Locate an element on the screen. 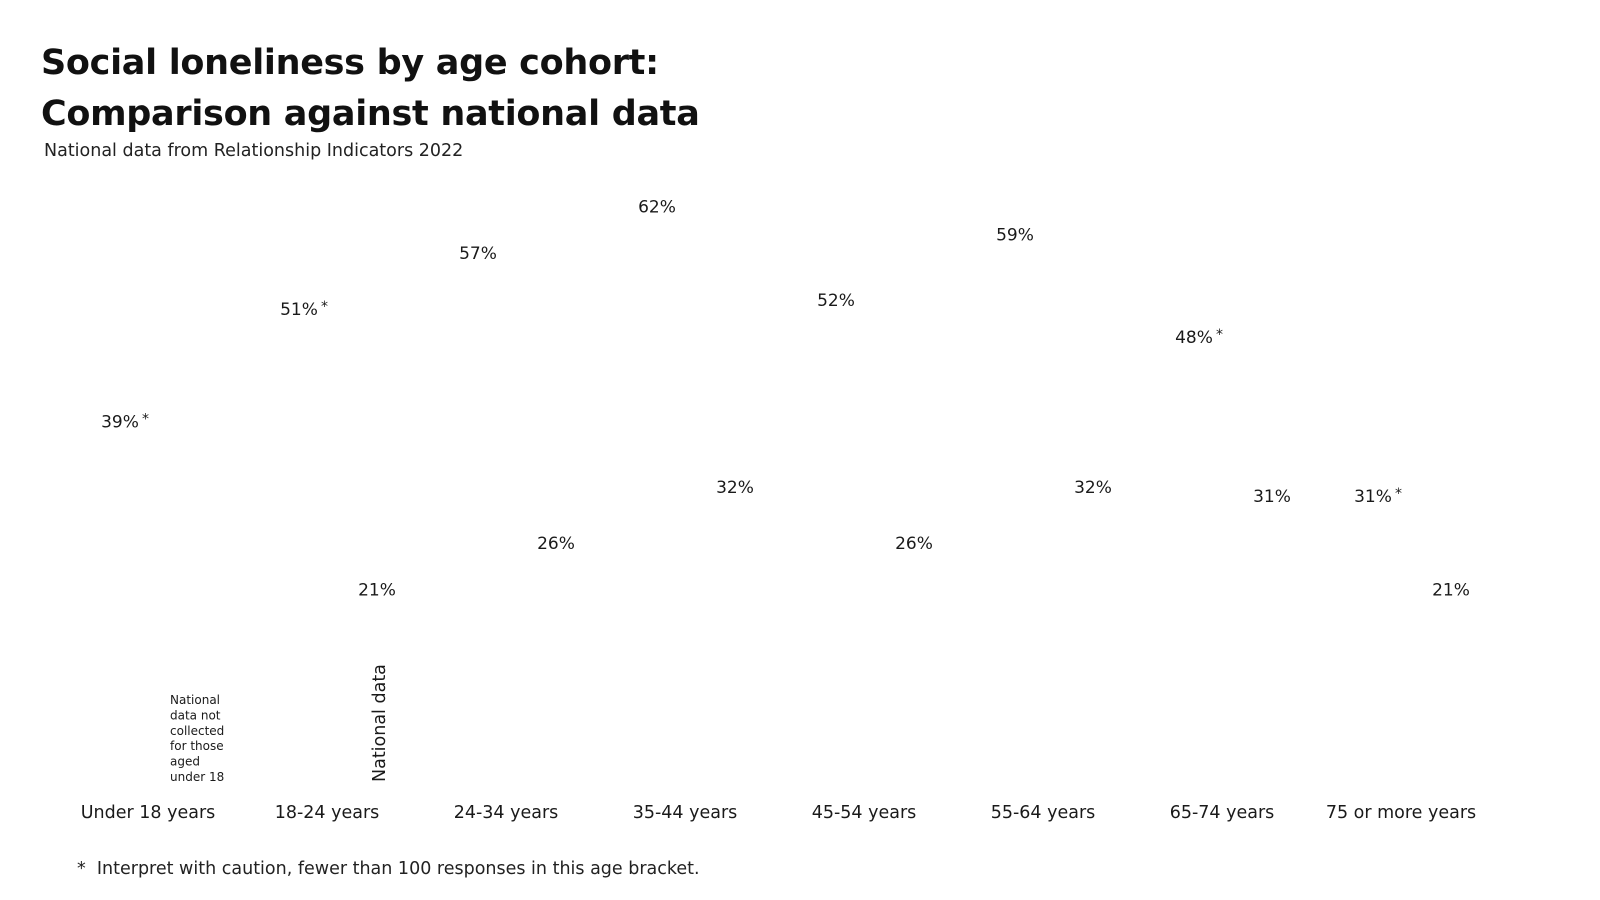 This screenshot has width=1600, height=900. x-tick-label-under-18-years: Under 18 years is located at coordinates (148, 813).